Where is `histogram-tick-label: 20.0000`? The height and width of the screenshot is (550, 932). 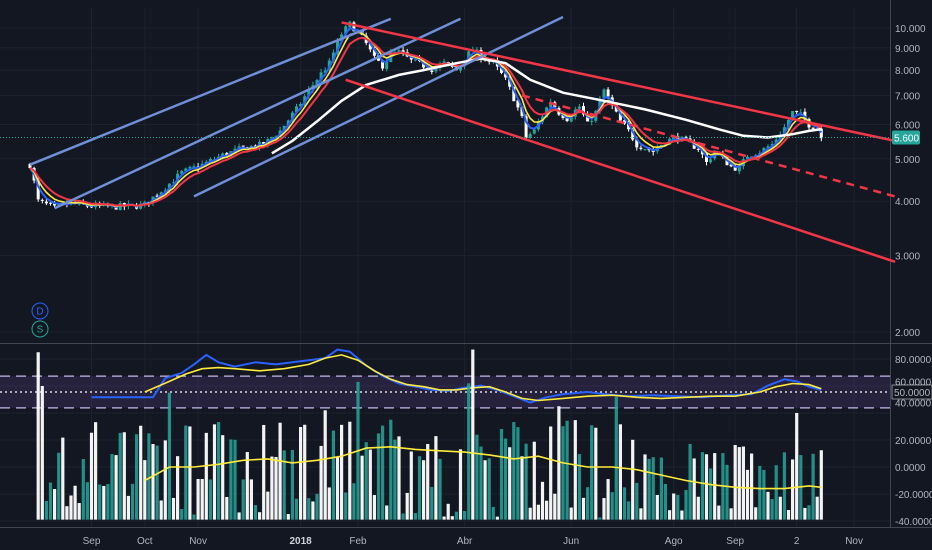
histogram-tick-label: 20.0000 is located at coordinates (913, 441).